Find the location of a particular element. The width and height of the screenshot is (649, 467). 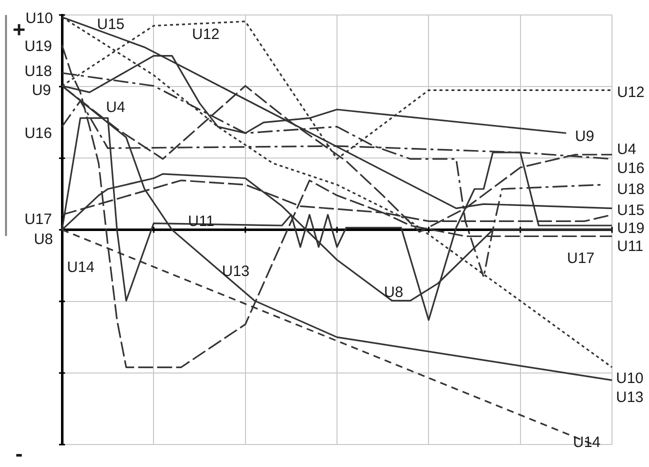

text: U17 is located at coordinates (581, 259).